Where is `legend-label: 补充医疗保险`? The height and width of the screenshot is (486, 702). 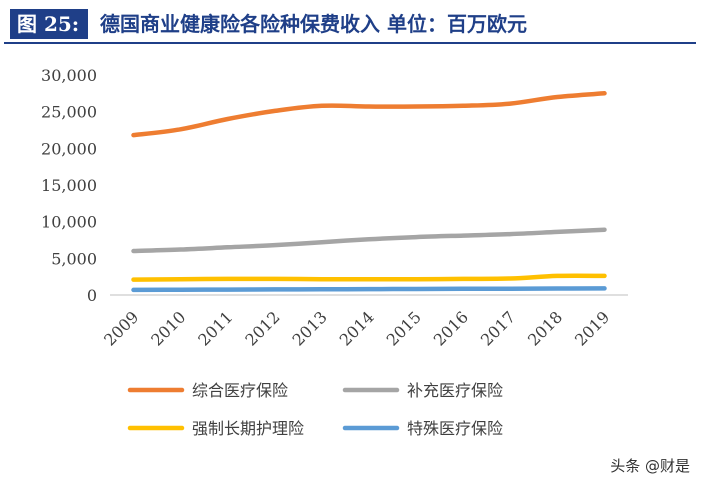 legend-label: 补充医疗保险 is located at coordinates (455, 390).